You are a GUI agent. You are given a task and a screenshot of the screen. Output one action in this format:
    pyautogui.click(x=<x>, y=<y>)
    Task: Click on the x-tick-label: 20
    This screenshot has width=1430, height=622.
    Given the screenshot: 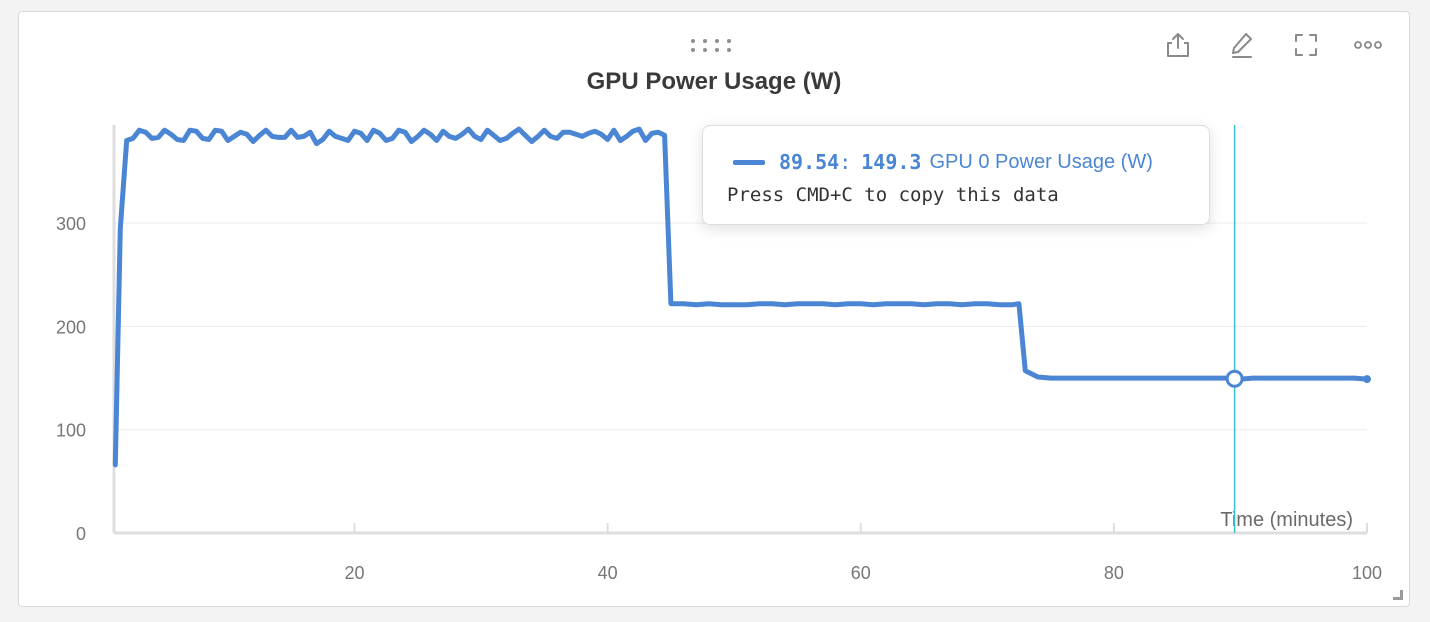 What is the action you would take?
    pyautogui.click(x=354, y=573)
    